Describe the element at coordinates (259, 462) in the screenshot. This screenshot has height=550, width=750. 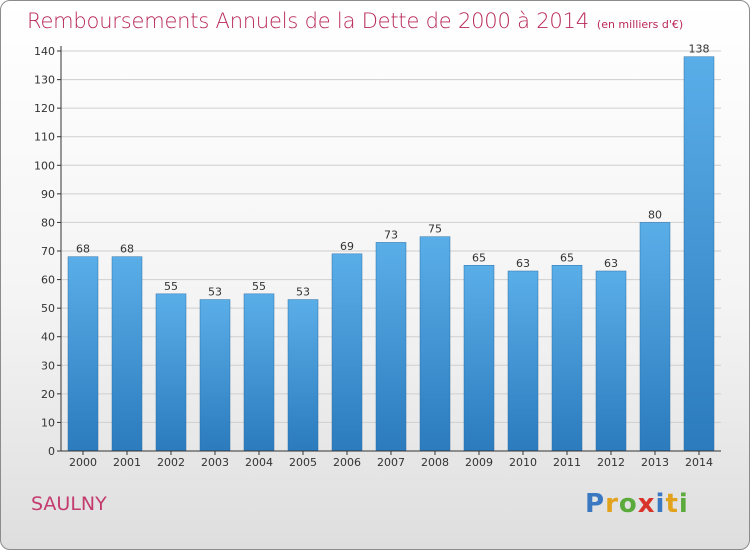
I see `x-tick-label: 2004` at that location.